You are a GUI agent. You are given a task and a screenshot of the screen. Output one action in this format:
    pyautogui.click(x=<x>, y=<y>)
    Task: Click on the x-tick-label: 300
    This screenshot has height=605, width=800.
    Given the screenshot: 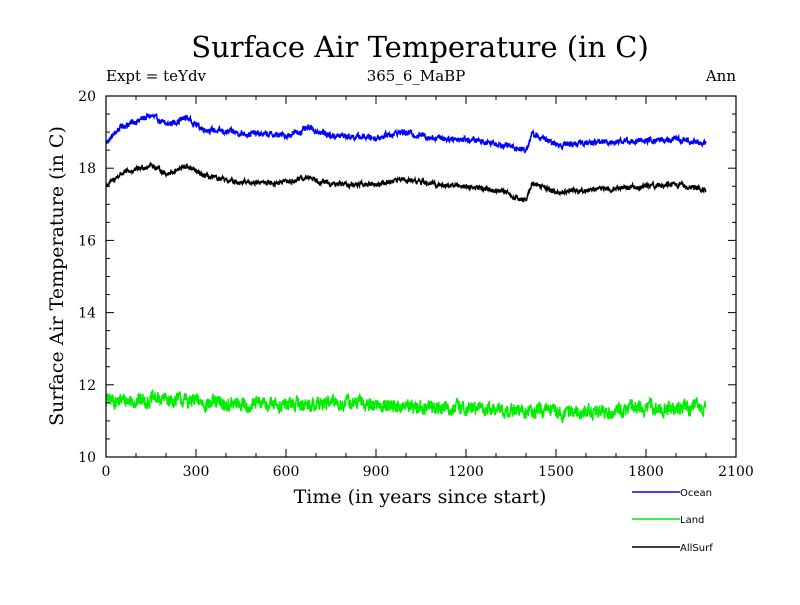 What is the action you would take?
    pyautogui.click(x=196, y=472)
    